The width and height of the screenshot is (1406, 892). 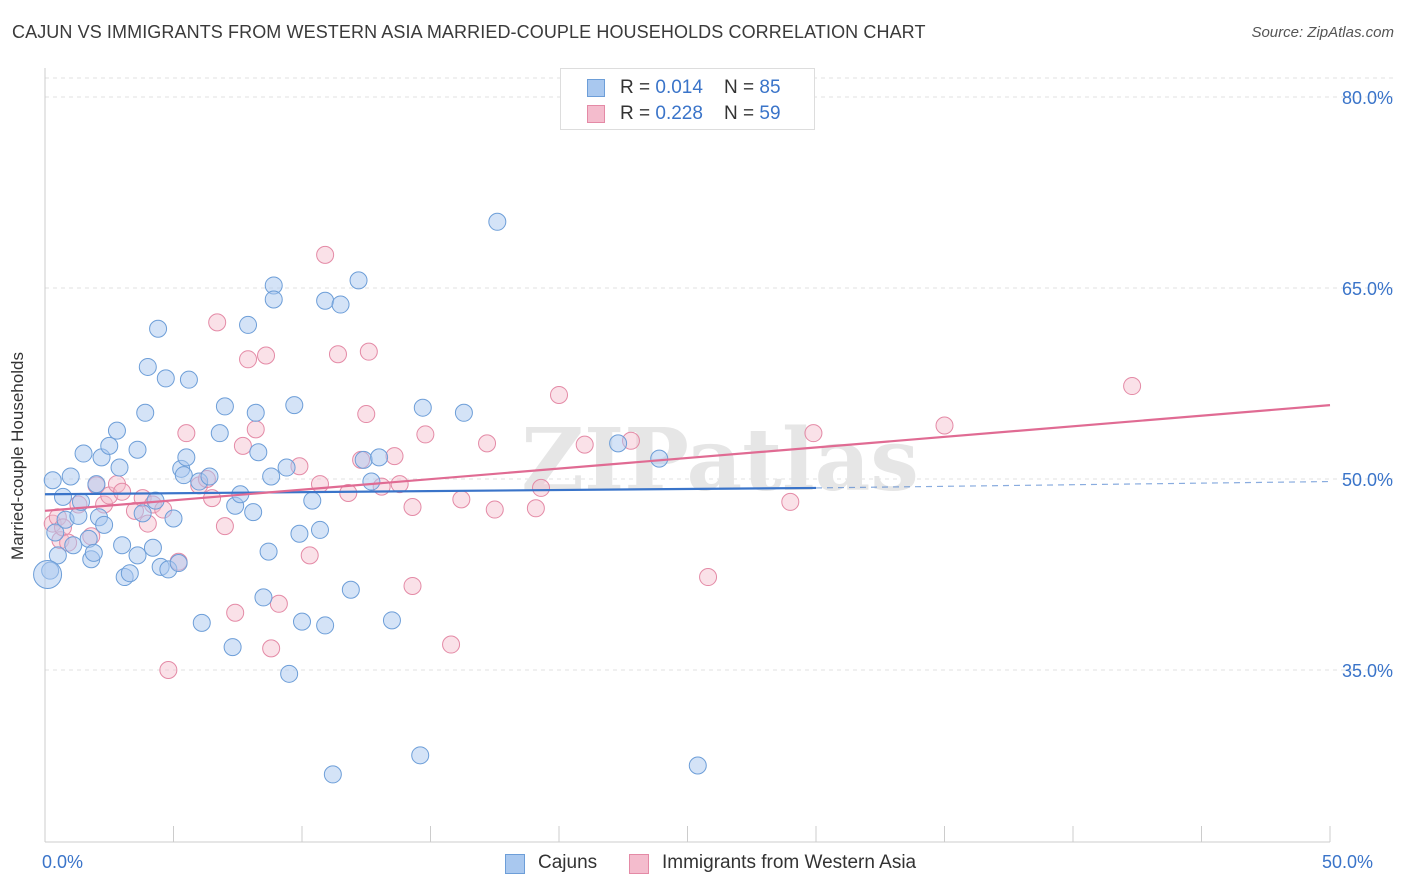 I want to click on y-tick-label: 35.0%, so click(x=1367, y=671).